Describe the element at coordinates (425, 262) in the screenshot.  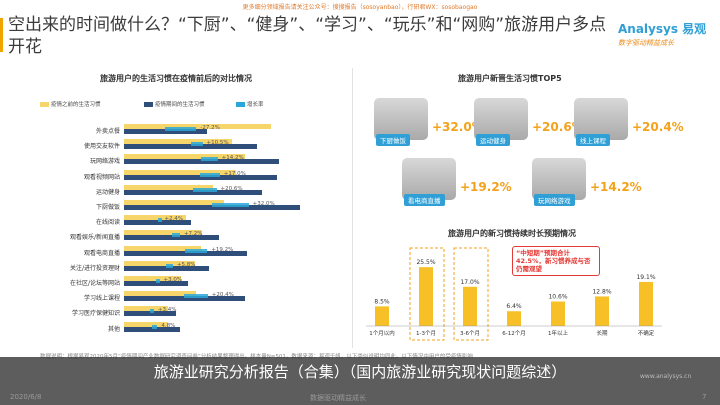
I see `duration-data-label: 25.5%` at that location.